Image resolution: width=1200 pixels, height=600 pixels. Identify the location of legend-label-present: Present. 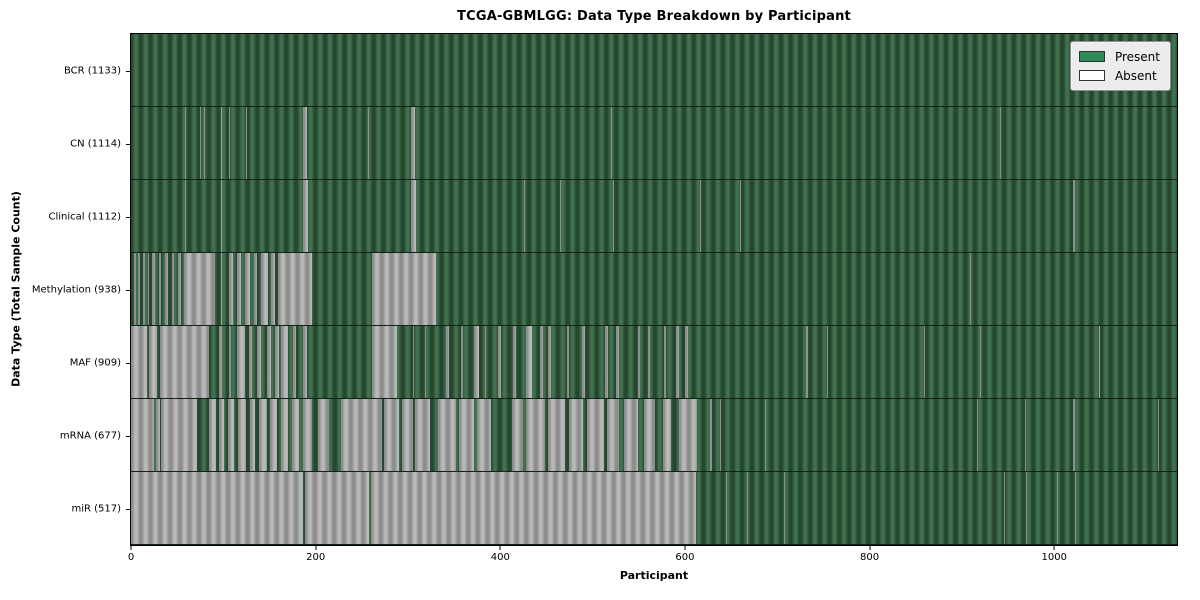
(1137, 56).